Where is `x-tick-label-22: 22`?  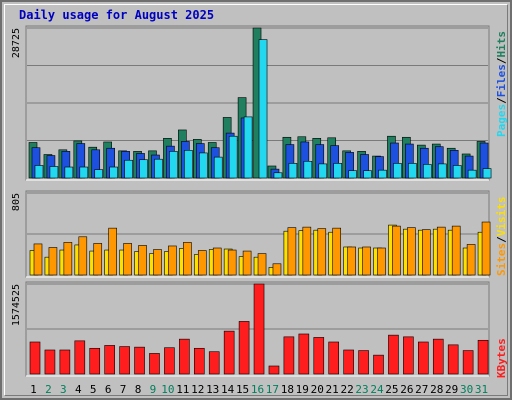
x-tick-label-22: 22 is located at coordinates (346, 389).